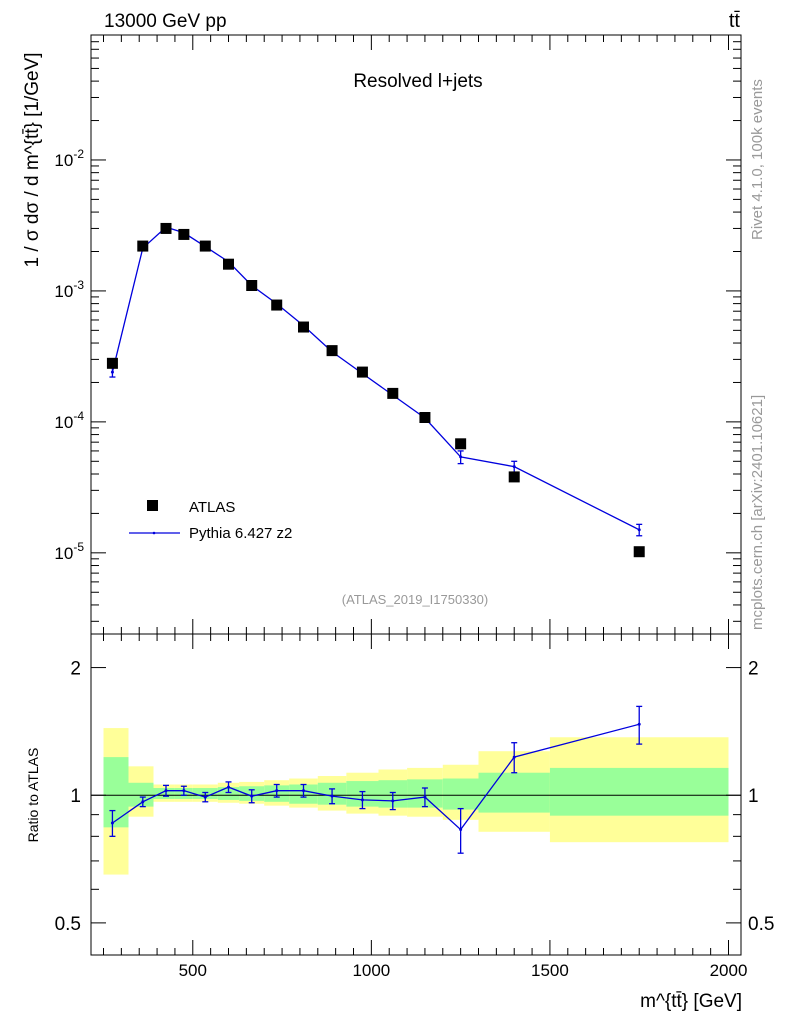 The height and width of the screenshot is (1024, 786). What do you see at coordinates (33, 795) in the screenshot?
I see `ratio-y-axis-label: Ratio to ATLAS` at bounding box center [33, 795].